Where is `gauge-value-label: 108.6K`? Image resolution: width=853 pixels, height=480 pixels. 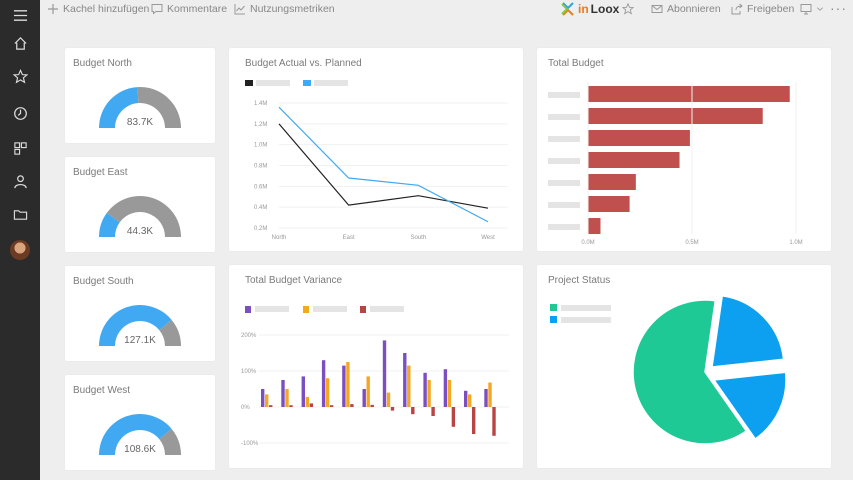 gauge-value-label: 108.6K is located at coordinates (140, 449).